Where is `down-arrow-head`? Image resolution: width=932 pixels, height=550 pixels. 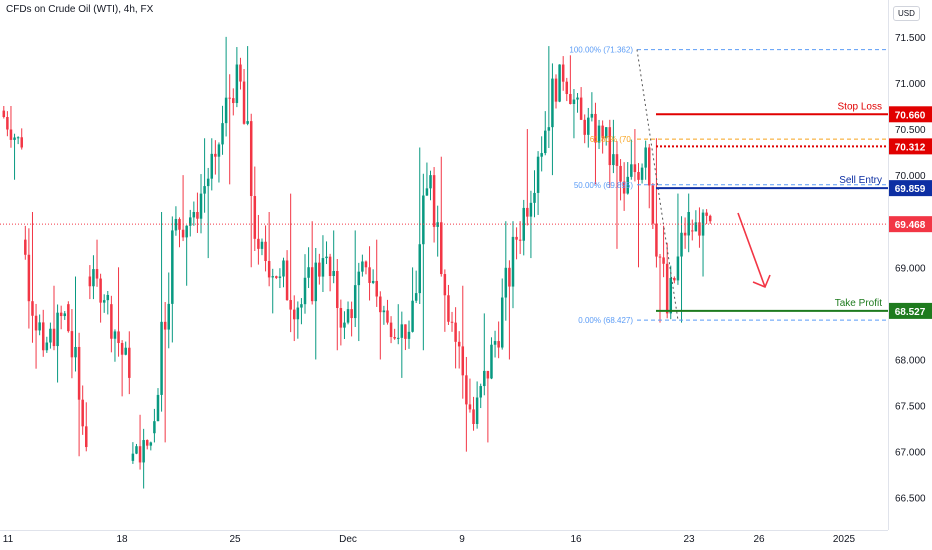 down-arrow-head is located at coordinates (761, 281).